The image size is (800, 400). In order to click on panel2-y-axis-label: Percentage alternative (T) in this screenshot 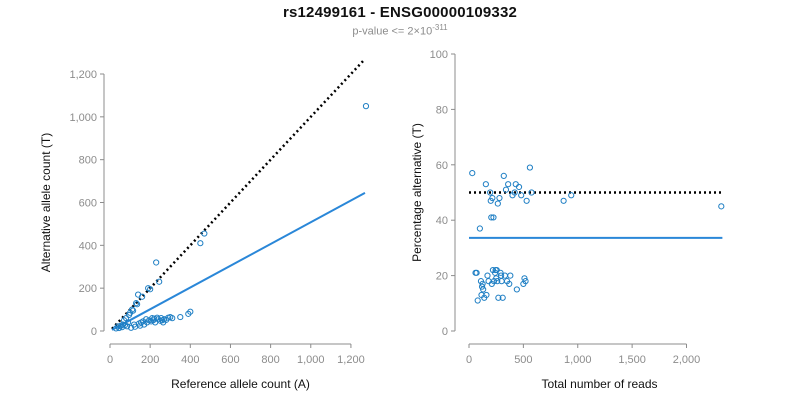, I will do `click(417, 192)`.